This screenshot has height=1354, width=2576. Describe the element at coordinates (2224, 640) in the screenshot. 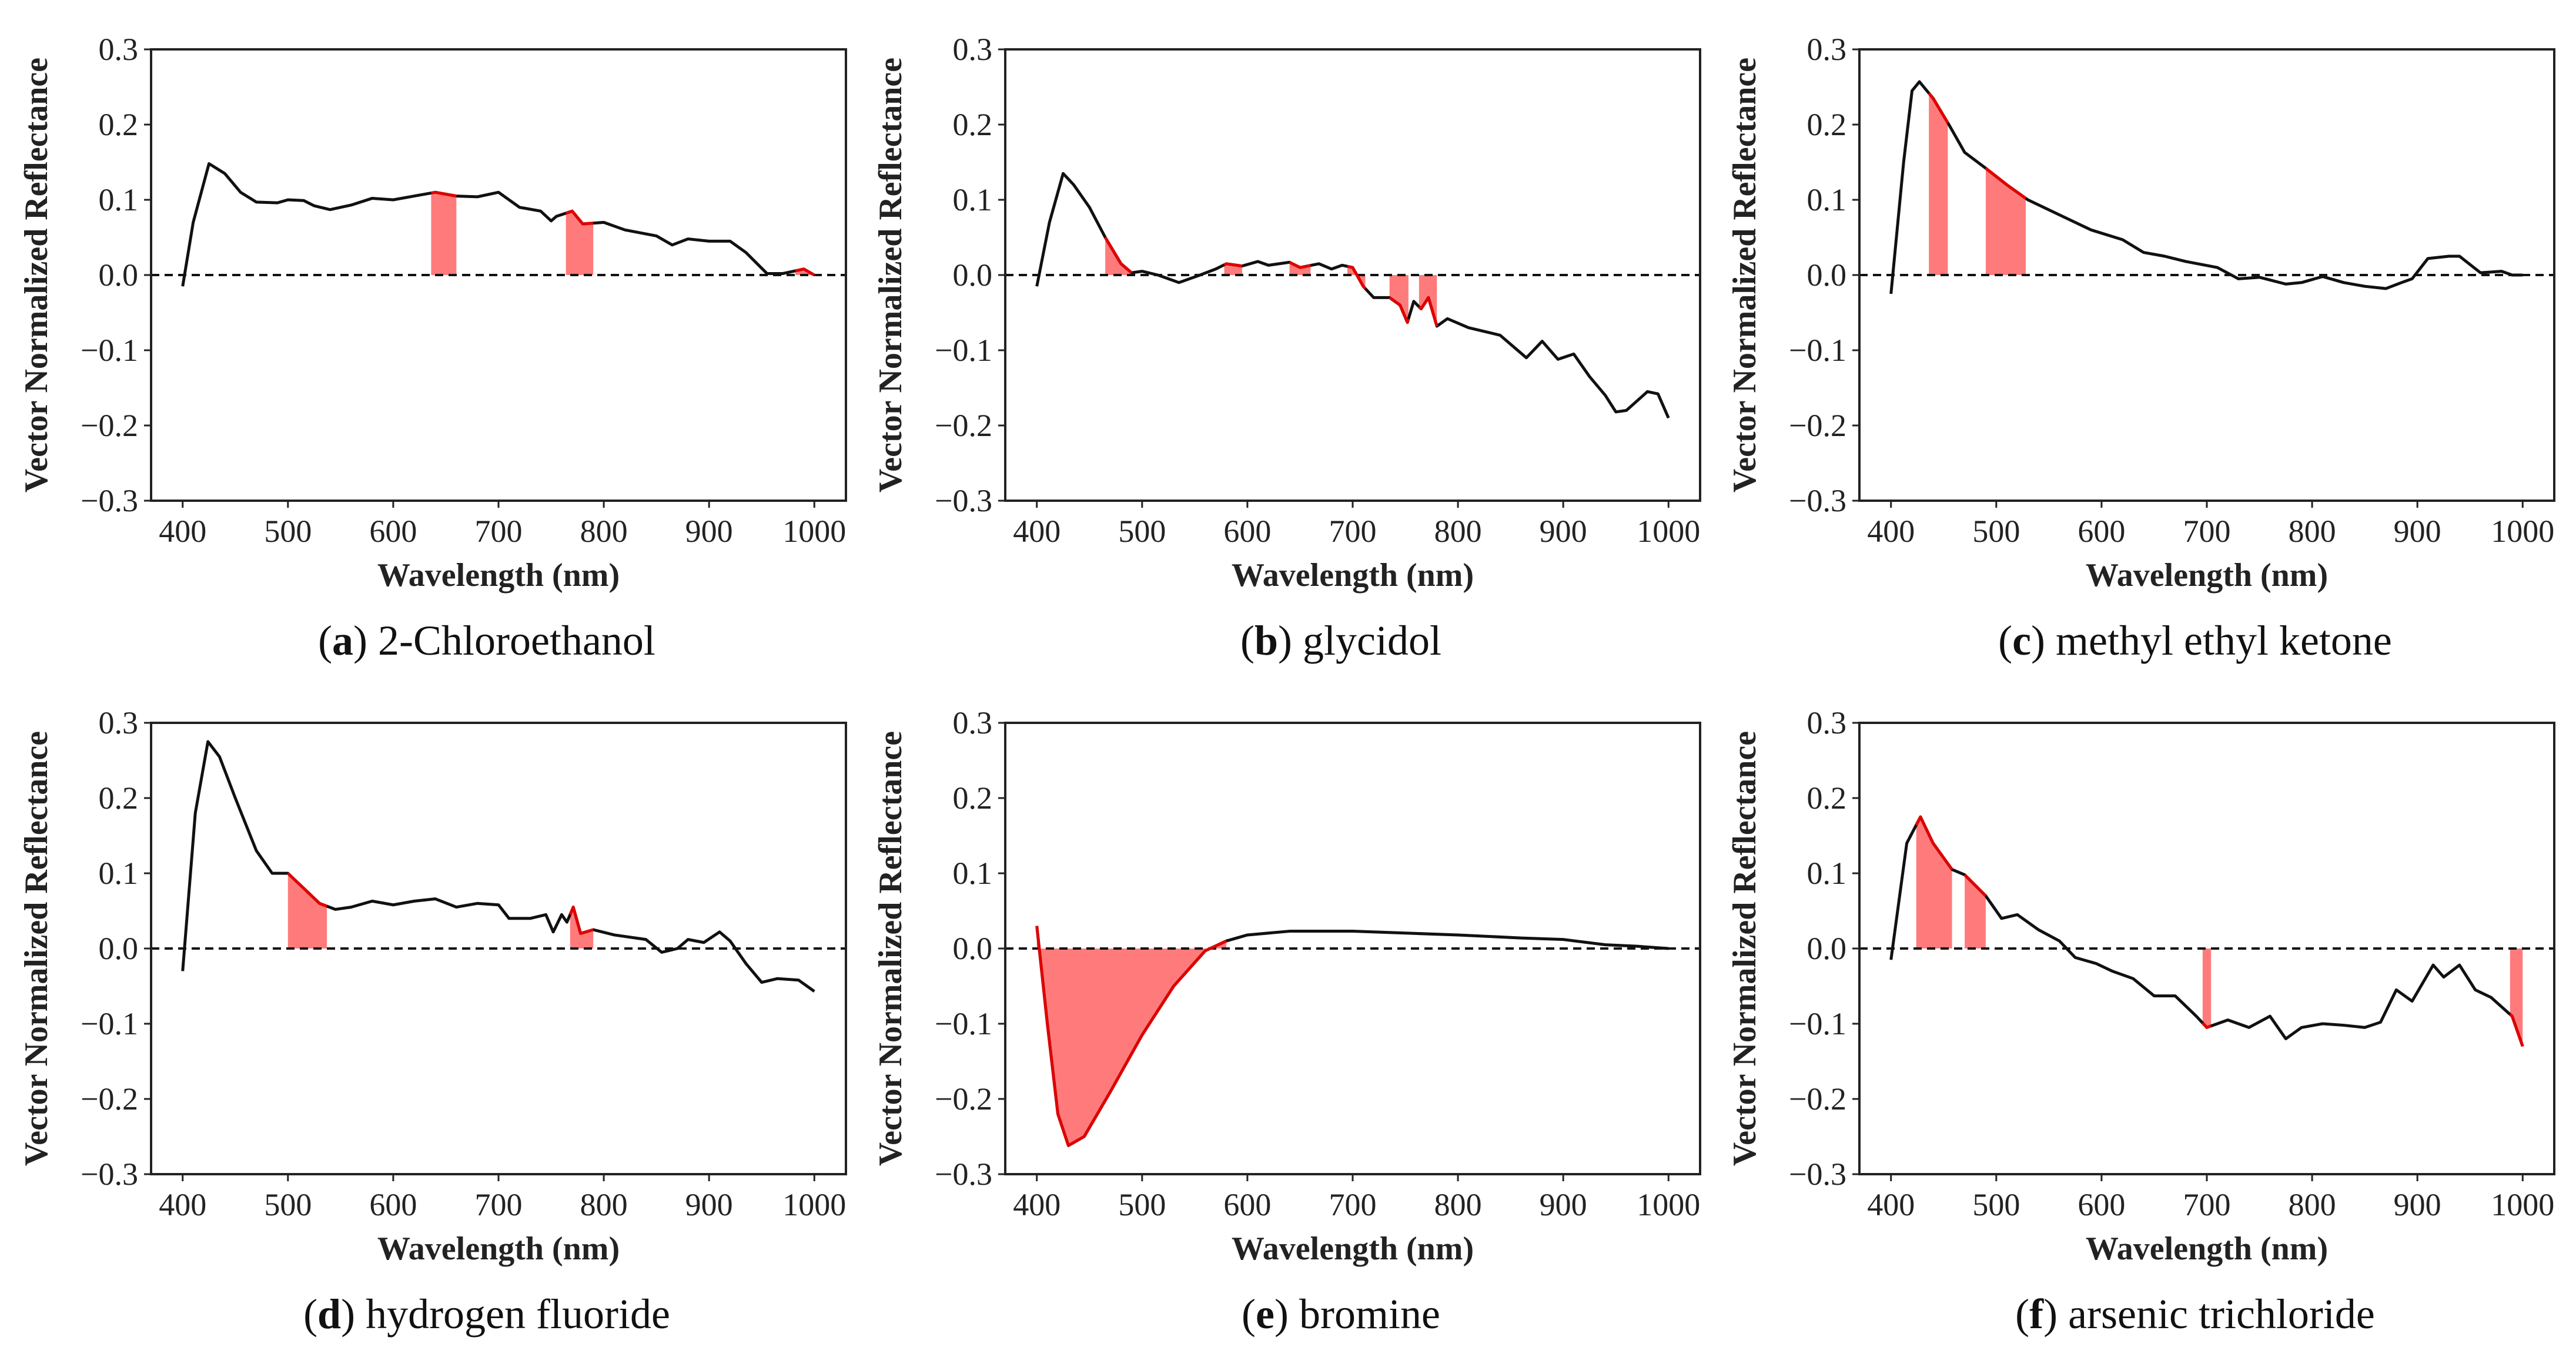

I see `caption-title: methyl ethyl ketone` at that location.